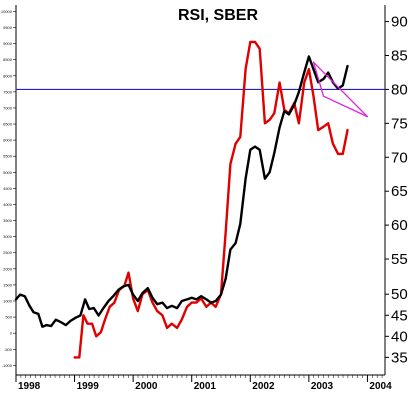 The width and height of the screenshot is (420, 400). I want to click on right-tick-label: 70, so click(399, 157).